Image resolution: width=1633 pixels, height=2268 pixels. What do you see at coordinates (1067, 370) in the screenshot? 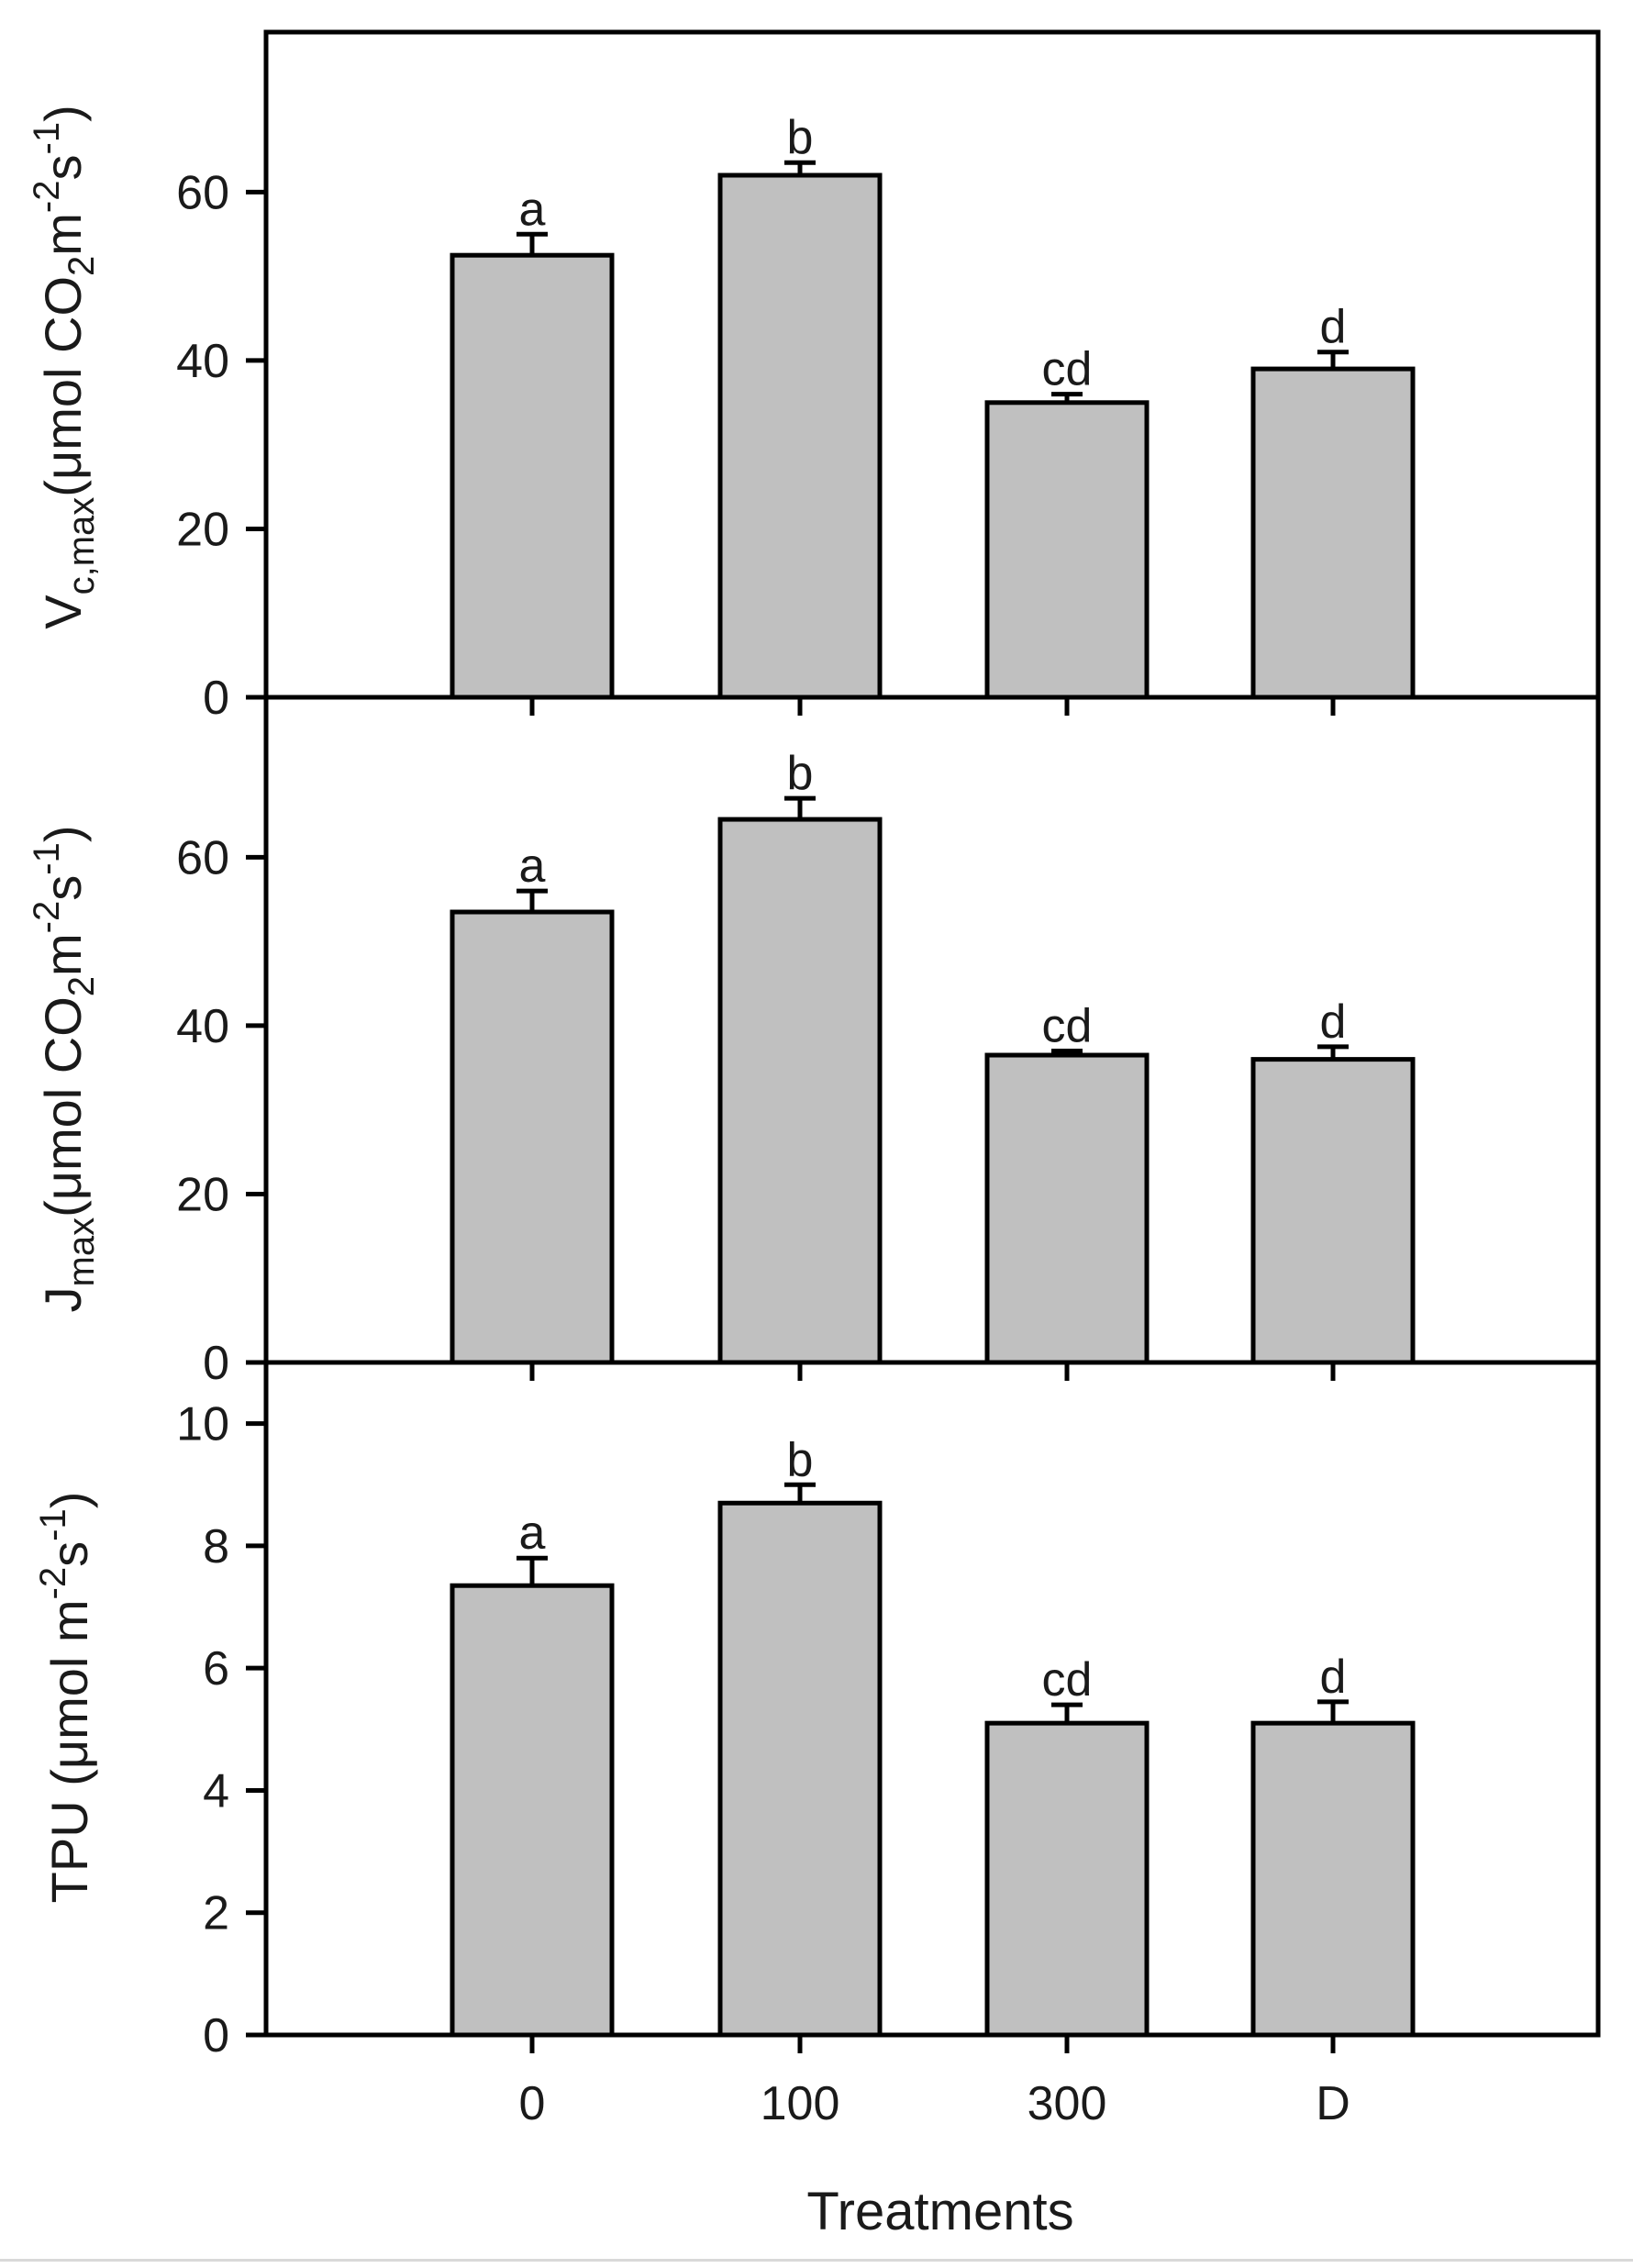
I see `significance-letter-top-300: cd` at bounding box center [1067, 370].